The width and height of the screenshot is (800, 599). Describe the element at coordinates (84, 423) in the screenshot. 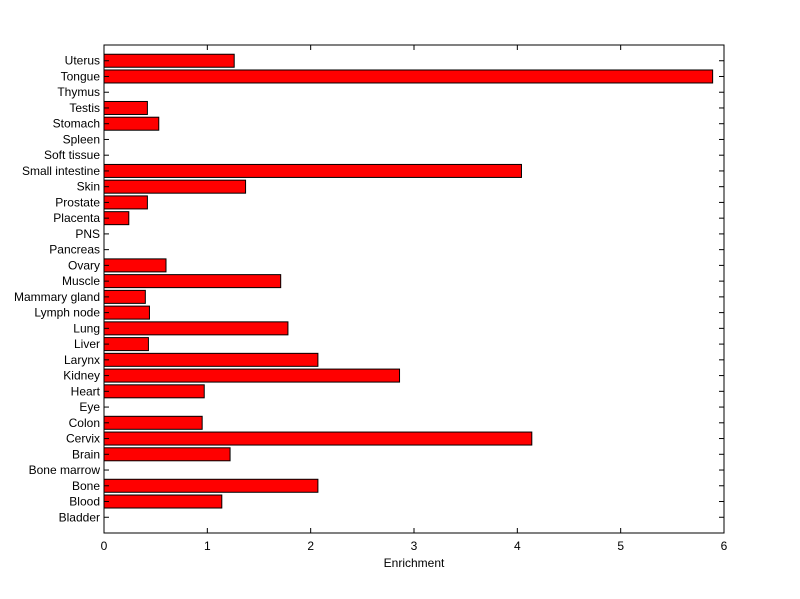

I see `y-tick-label: Colon` at that location.